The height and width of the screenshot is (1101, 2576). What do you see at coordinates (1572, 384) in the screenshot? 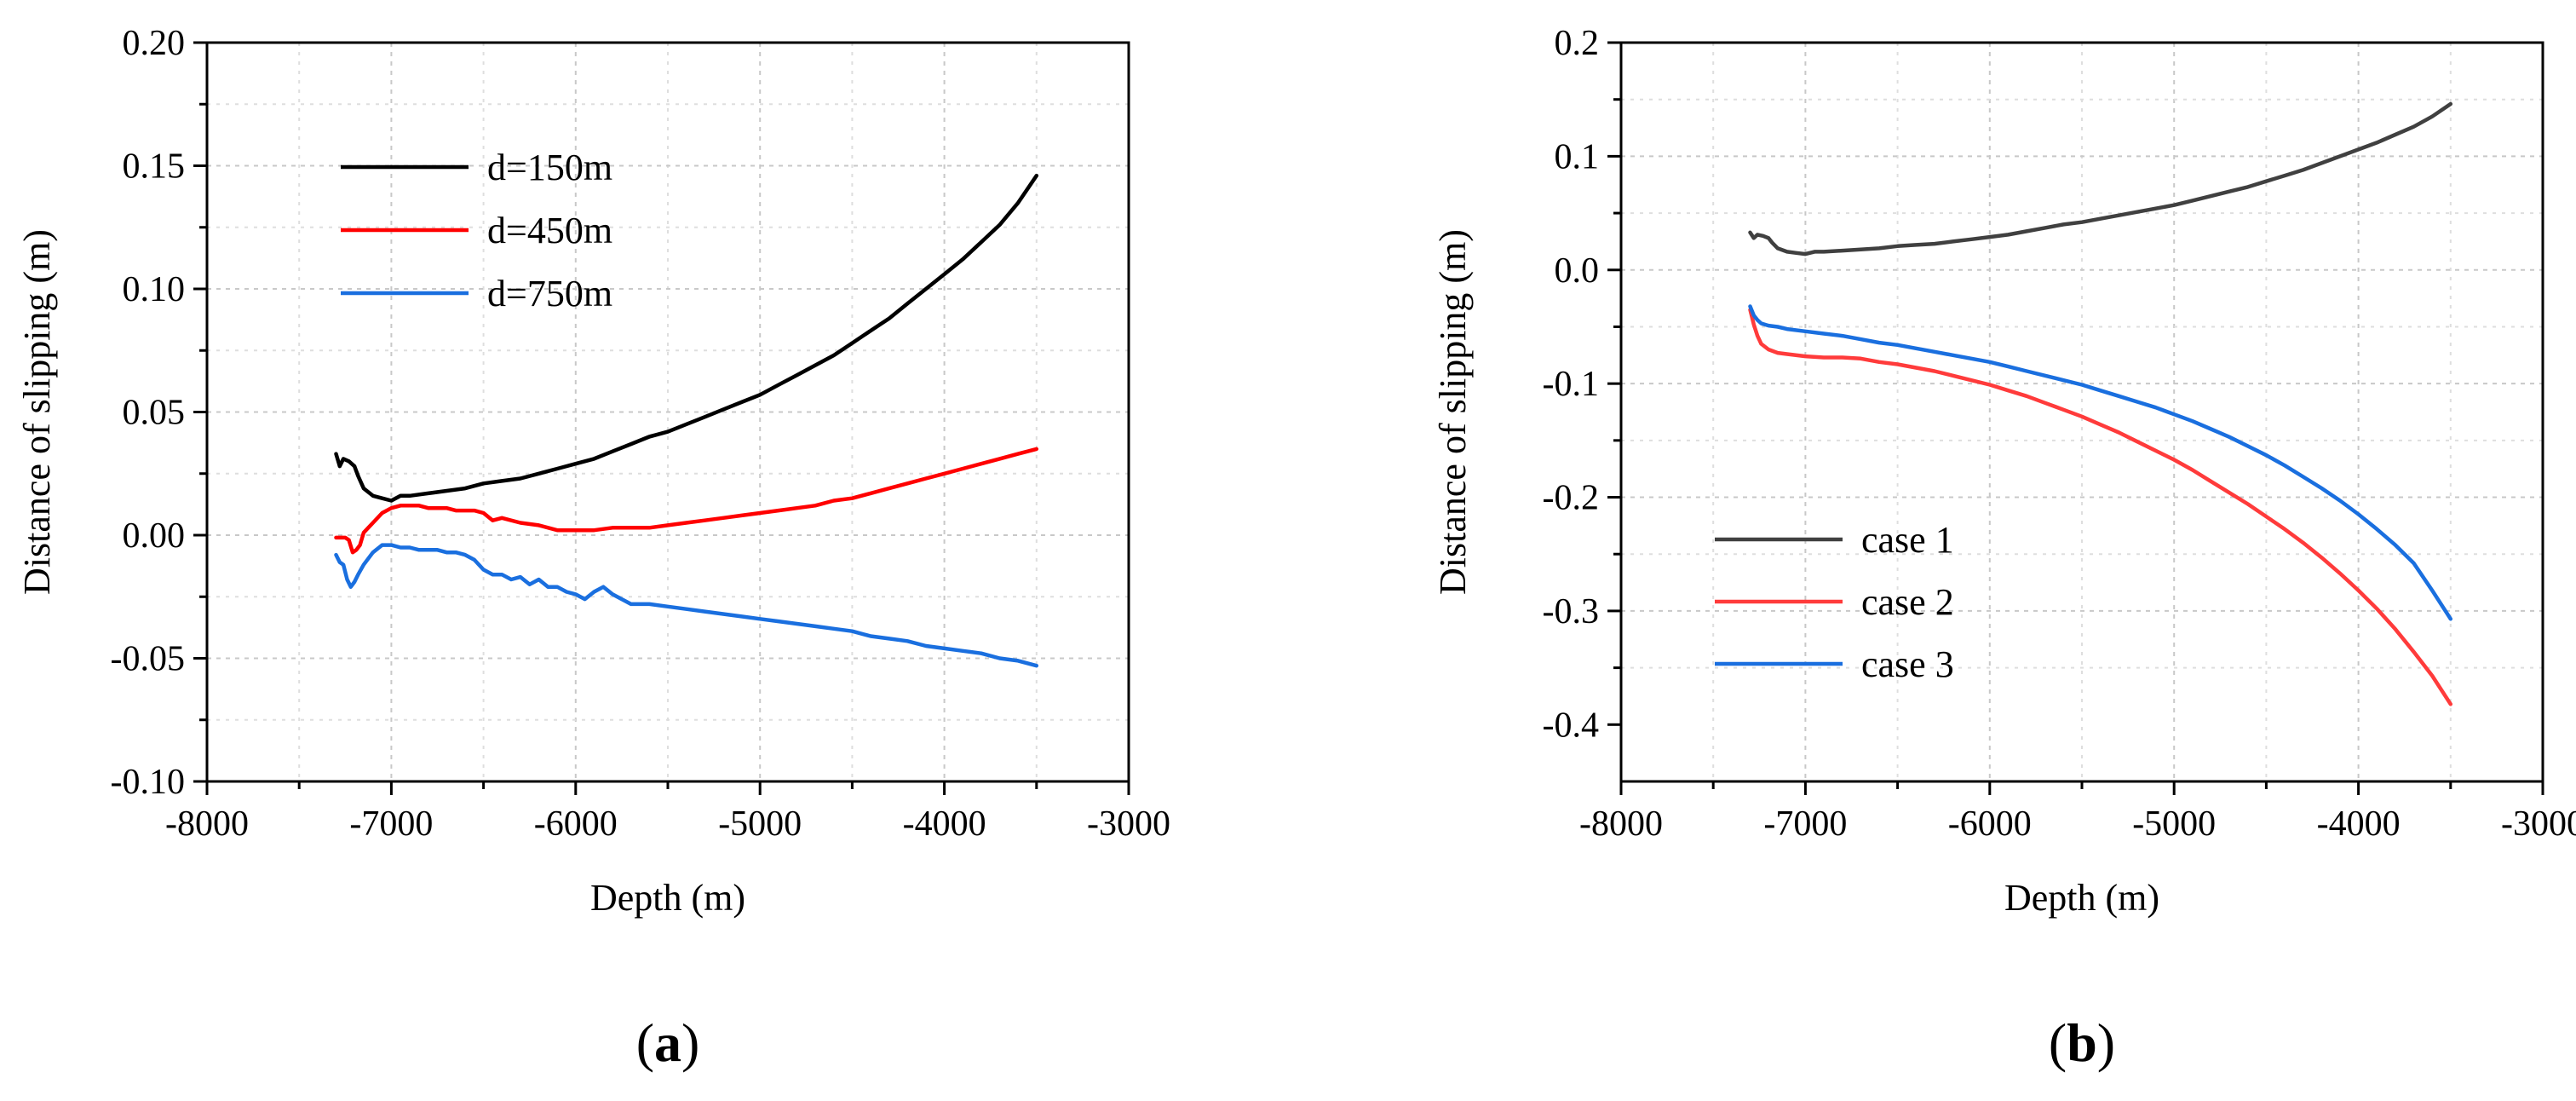
I see `y-tick-label: -0.1` at bounding box center [1572, 384].